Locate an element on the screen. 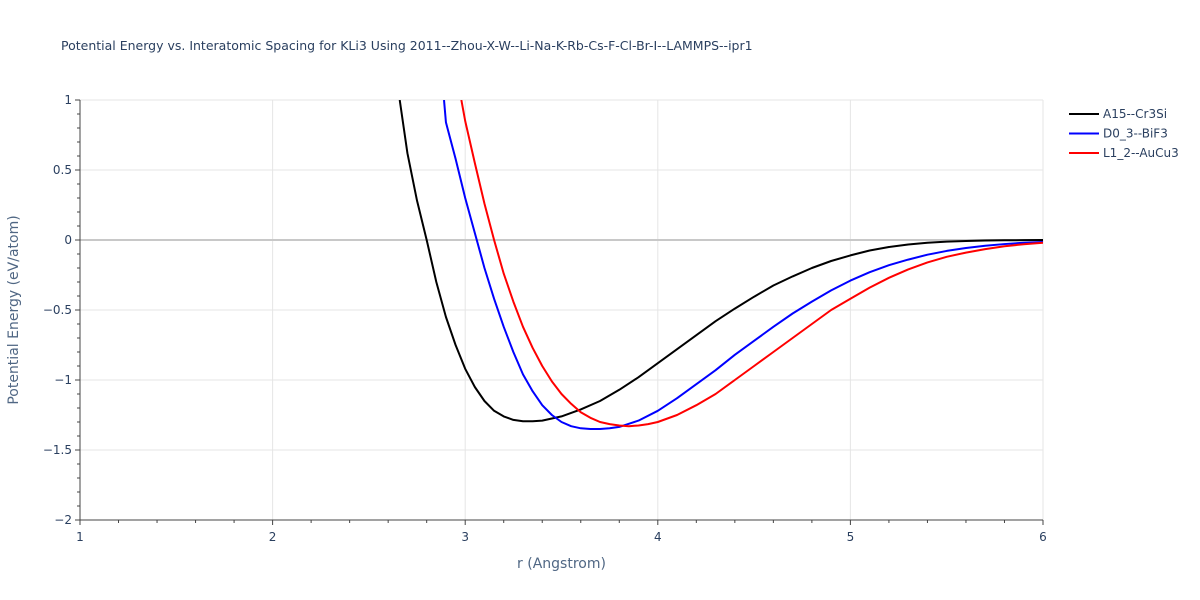 This screenshot has width=1200, height=600. x-tick-label: 2 is located at coordinates (273, 537).